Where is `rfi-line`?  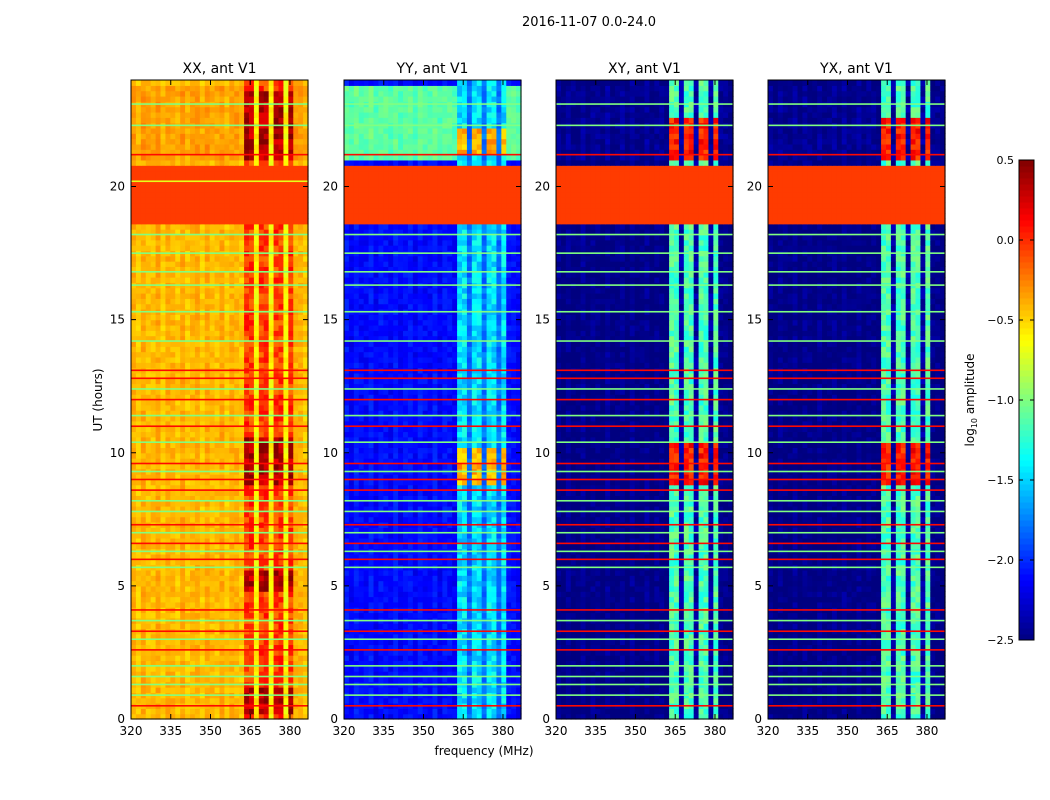
rfi-line is located at coordinates (219, 695).